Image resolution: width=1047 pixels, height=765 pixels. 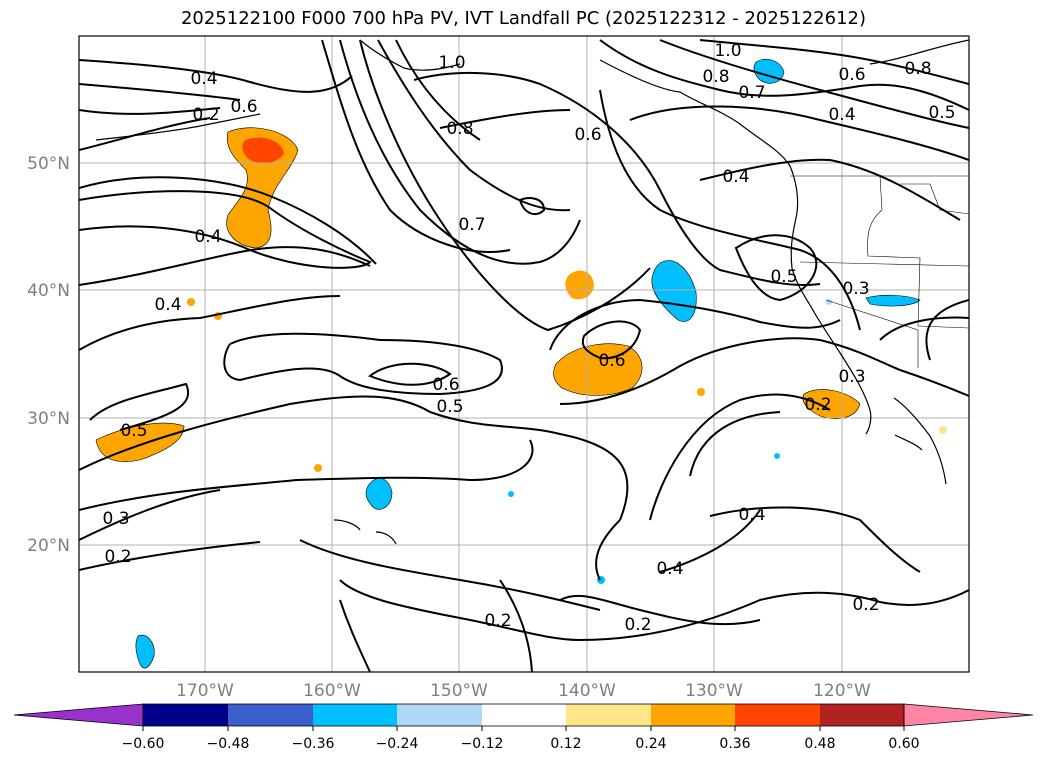 What do you see at coordinates (819, 744) in the screenshot?
I see `colorbar-tick-label: 0.48` at bounding box center [819, 744].